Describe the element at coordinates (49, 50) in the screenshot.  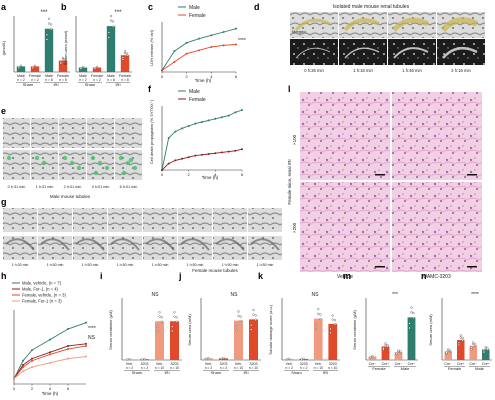
I see `chart-a-bar` at that location.